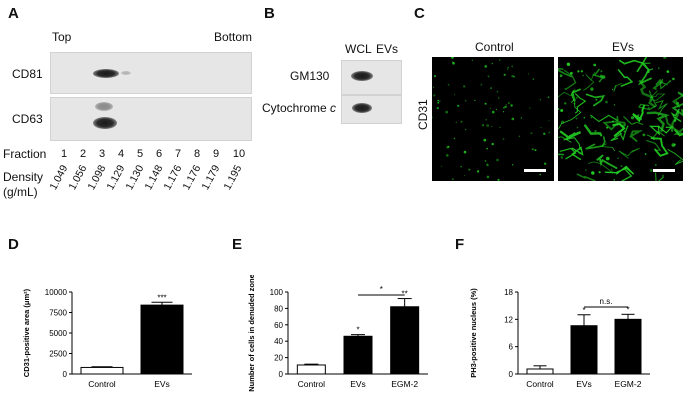 The image size is (686, 406). Describe the element at coordinates (620, 119) in the screenshot. I see `evs-micrograph` at that location.